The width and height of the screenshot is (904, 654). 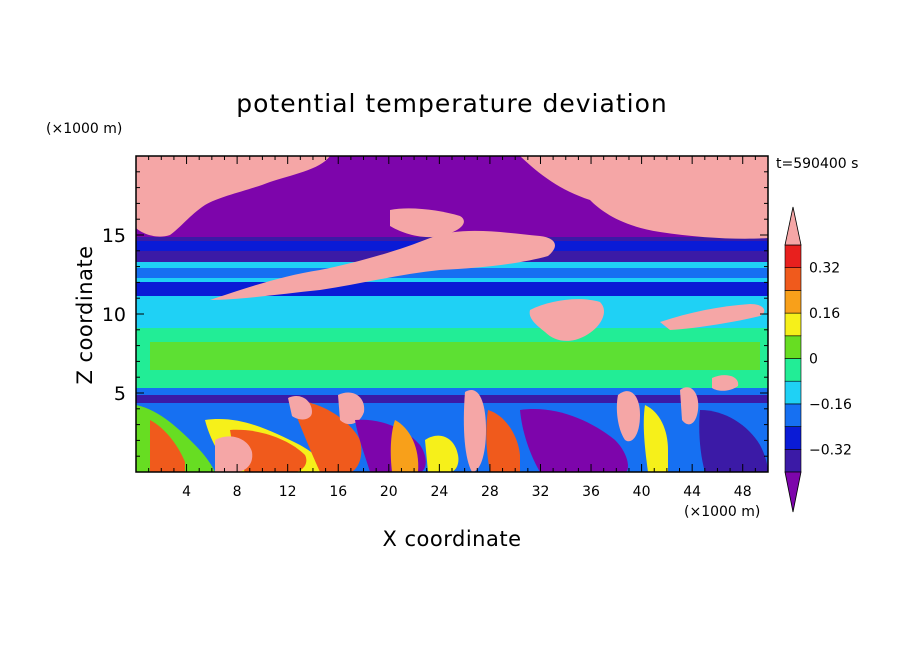 What do you see at coordinates (233, 196) in the screenshot?
I see `pink-blob-upper-left` at bounding box center [233, 196].